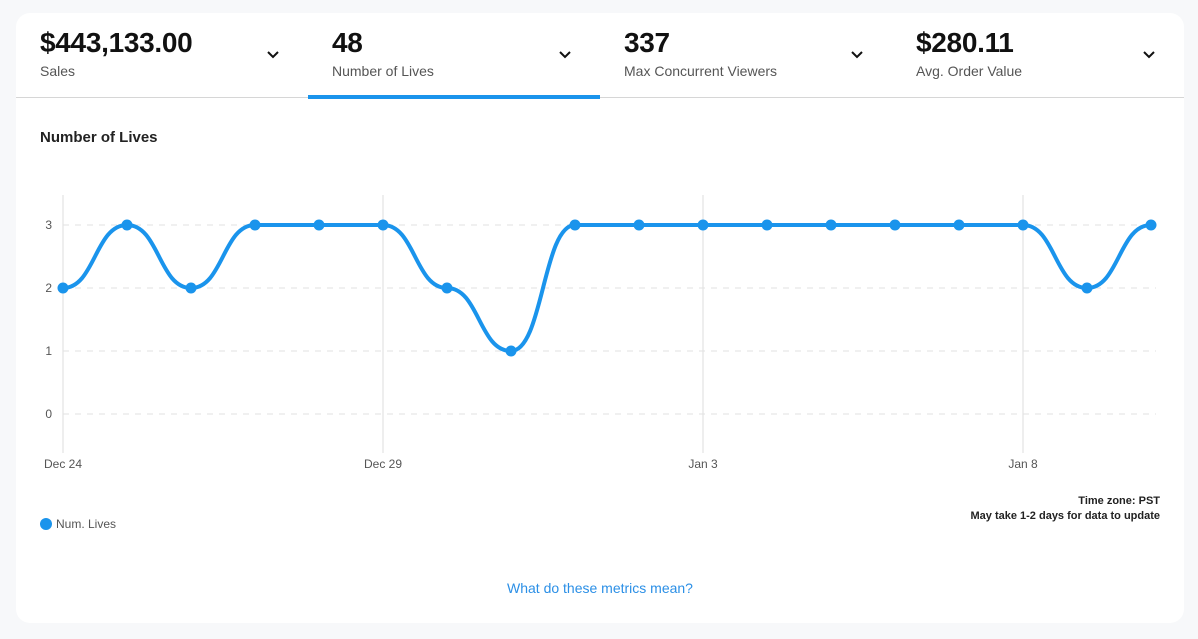 This screenshot has width=1198, height=639. What do you see at coordinates (701, 71) in the screenshot?
I see `metric-label: Max Concurrent Viewers` at bounding box center [701, 71].